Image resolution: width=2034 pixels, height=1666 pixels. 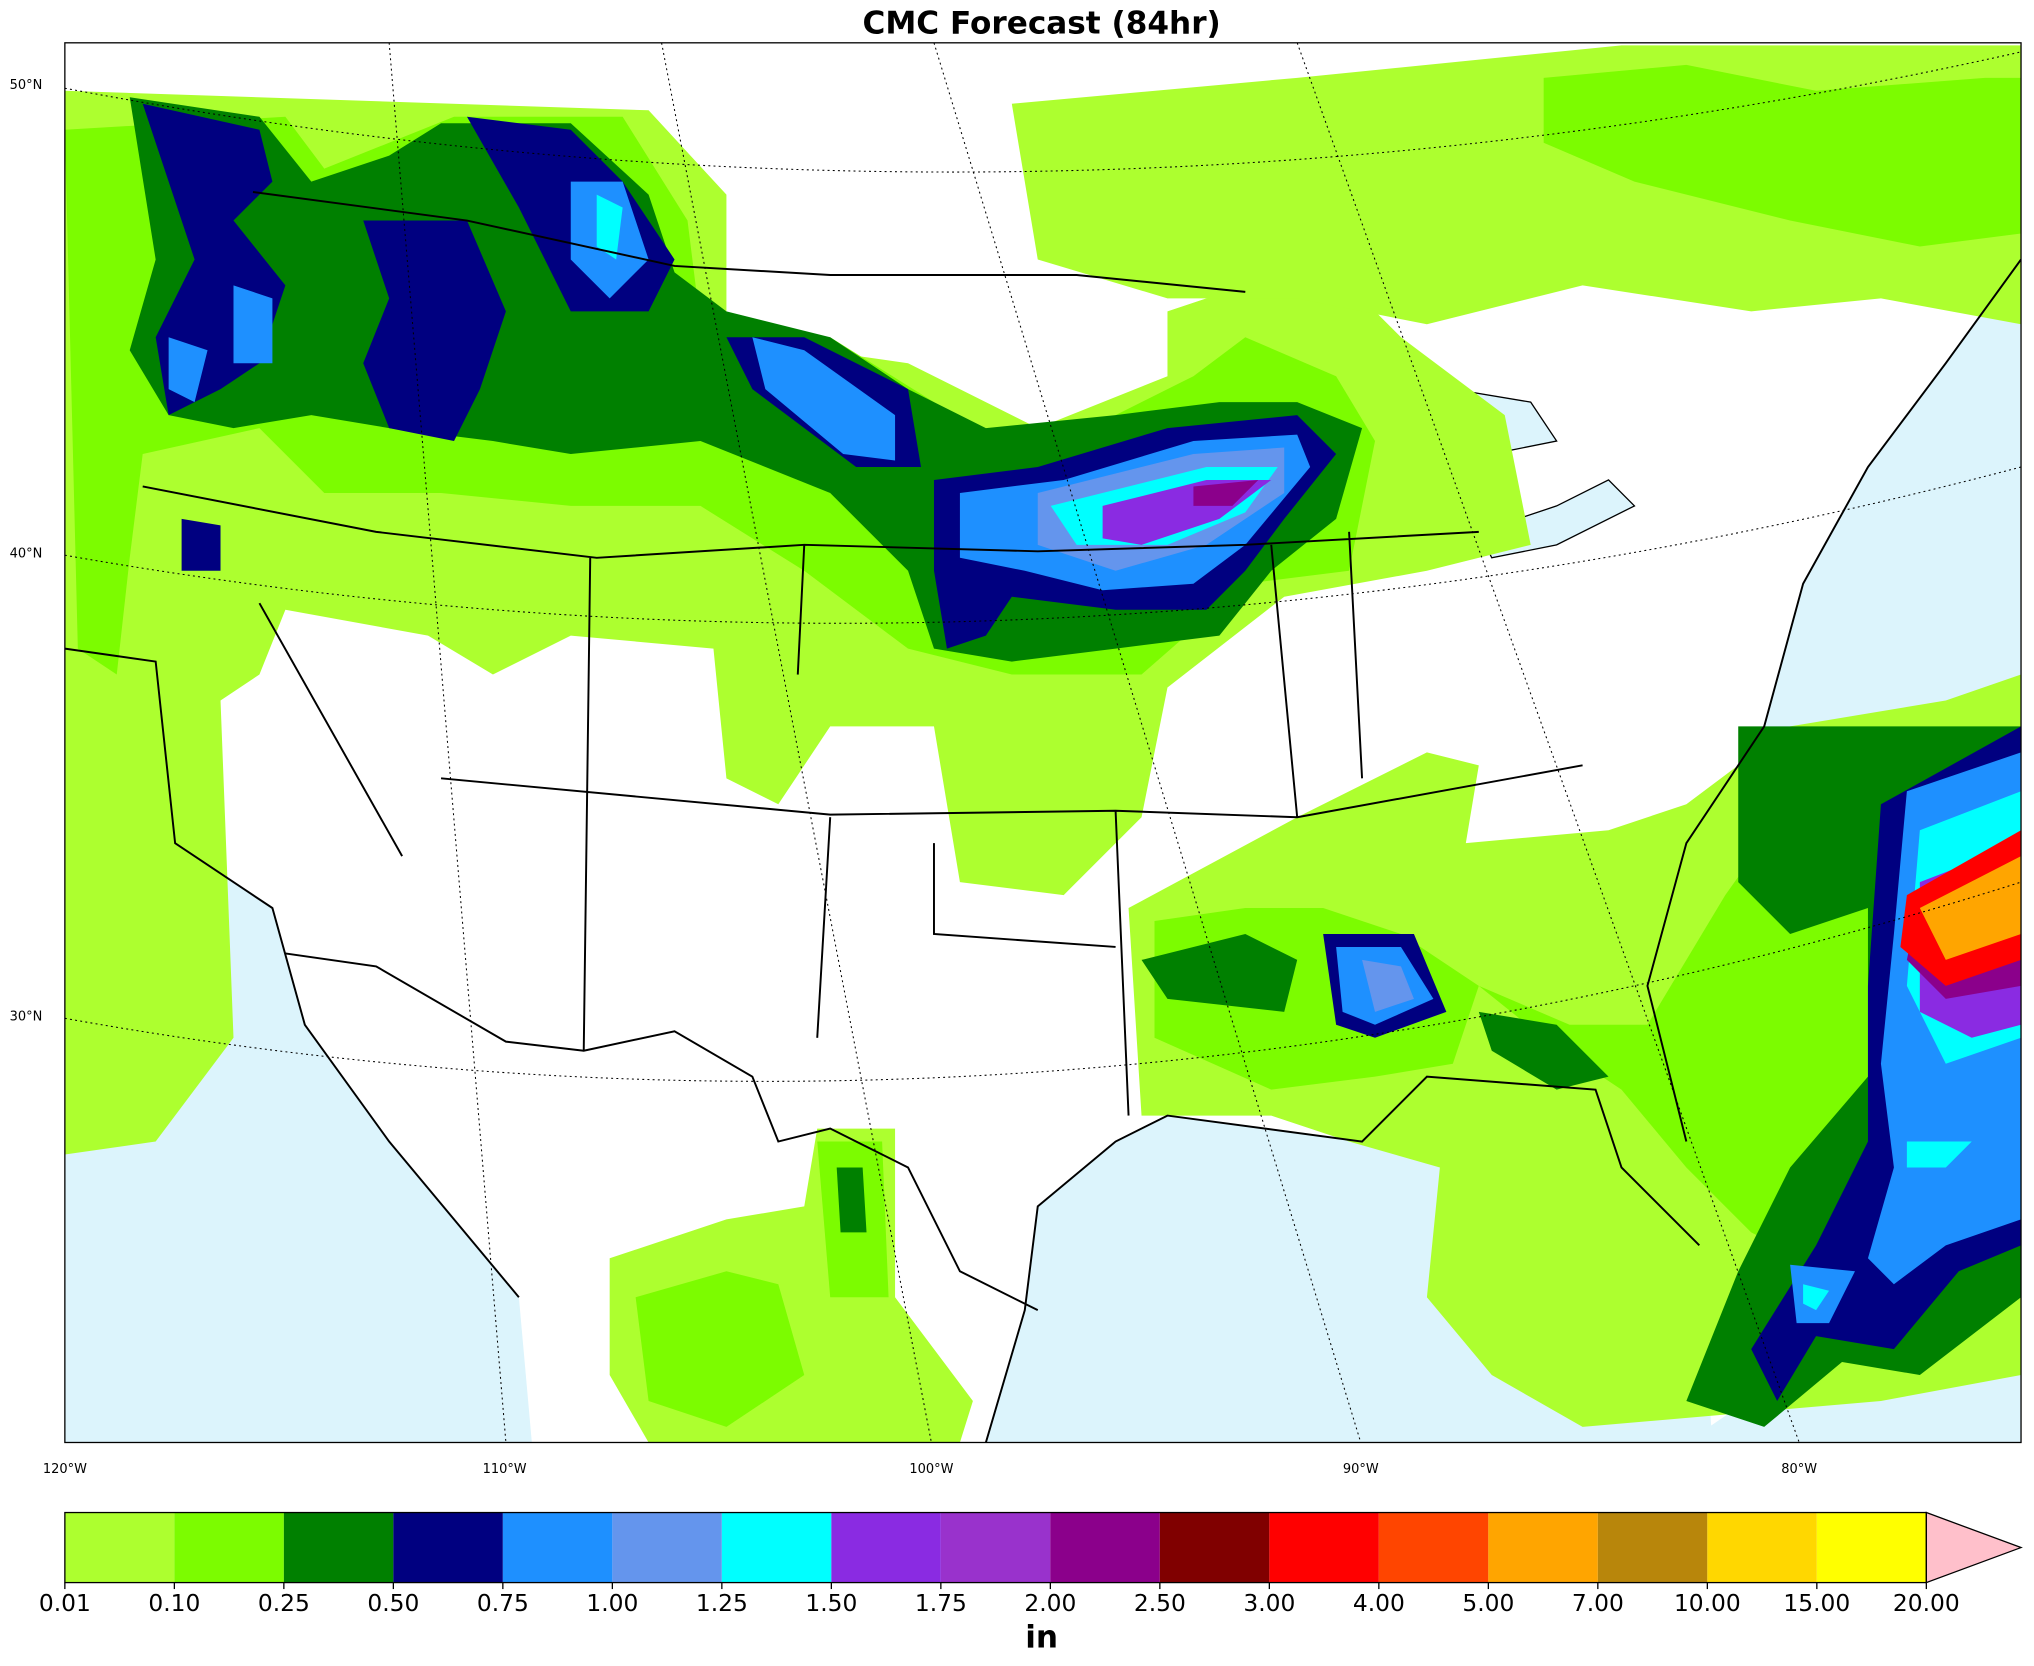 I want to click on colorbar-tick-label: 0.50, so click(x=393, y=1603).